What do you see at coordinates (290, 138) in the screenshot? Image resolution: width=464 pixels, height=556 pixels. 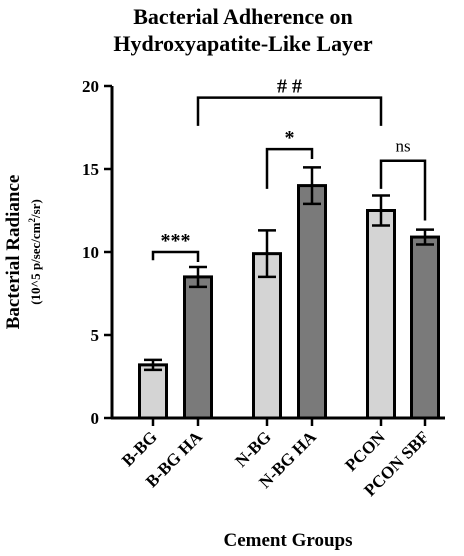 I see `significance-label-1: *` at bounding box center [290, 138].